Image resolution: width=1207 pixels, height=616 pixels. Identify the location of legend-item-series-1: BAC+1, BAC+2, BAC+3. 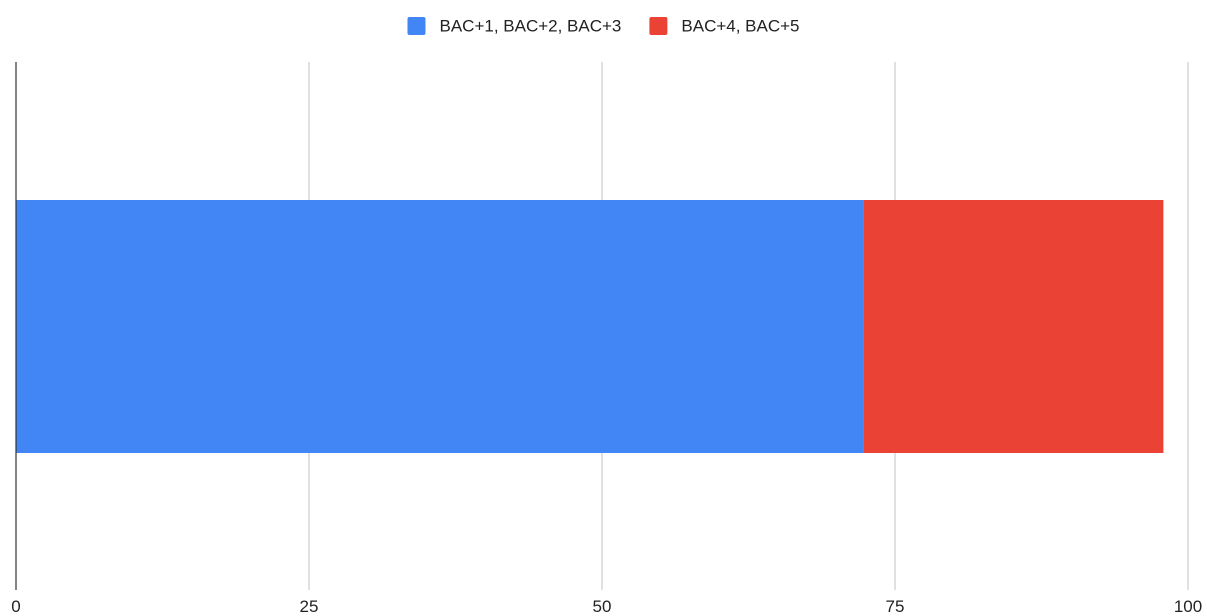
(514, 26).